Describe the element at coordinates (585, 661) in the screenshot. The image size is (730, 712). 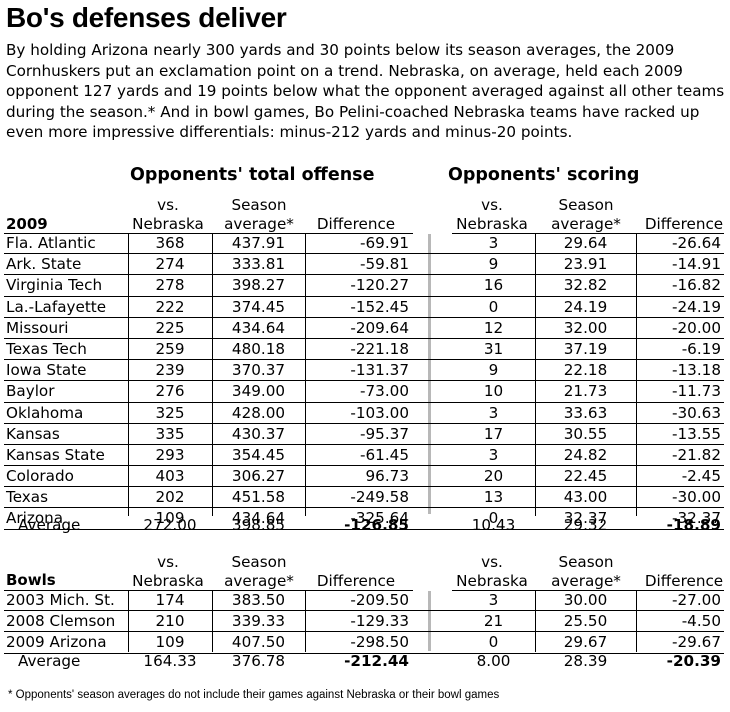
I see `average-scoring-season: 28.39` at that location.